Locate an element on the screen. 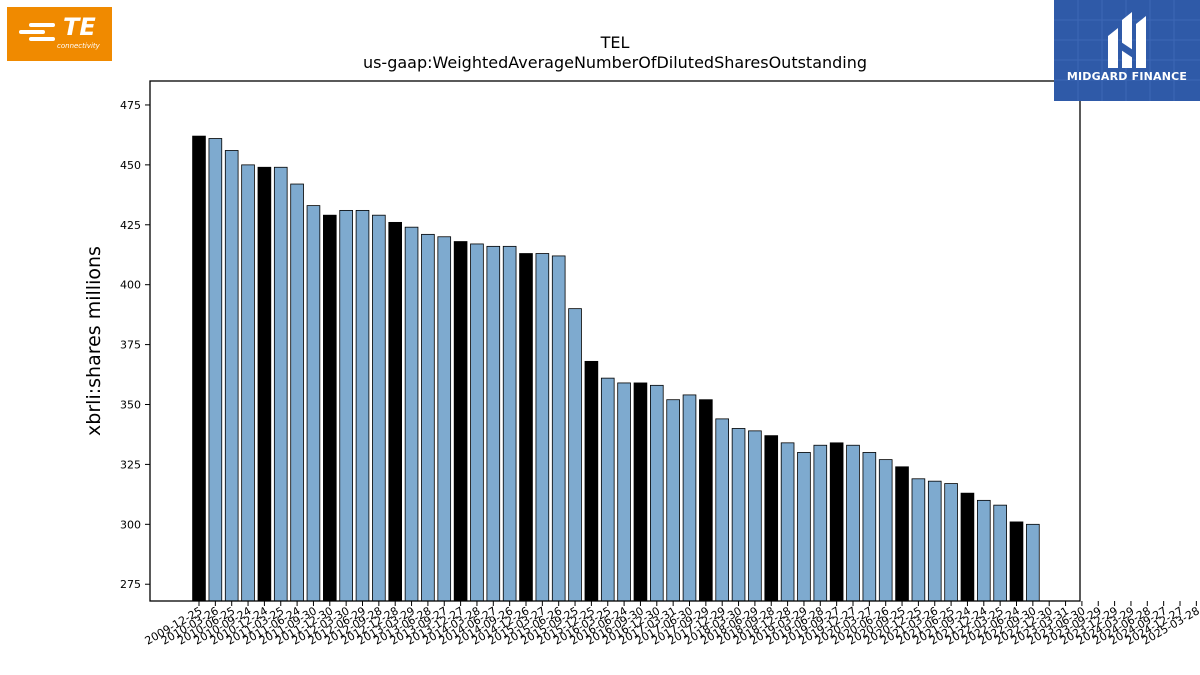 This screenshot has width=1200, height=675. y-tick-label: 475 is located at coordinates (130, 105).